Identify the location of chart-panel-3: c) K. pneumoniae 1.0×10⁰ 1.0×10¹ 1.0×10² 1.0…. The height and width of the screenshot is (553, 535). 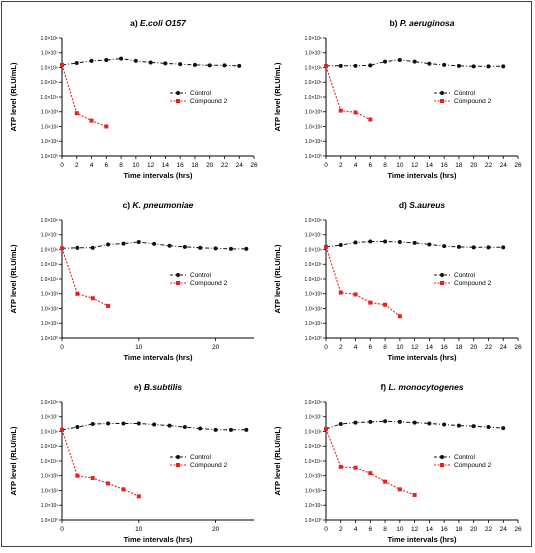
(131, 281).